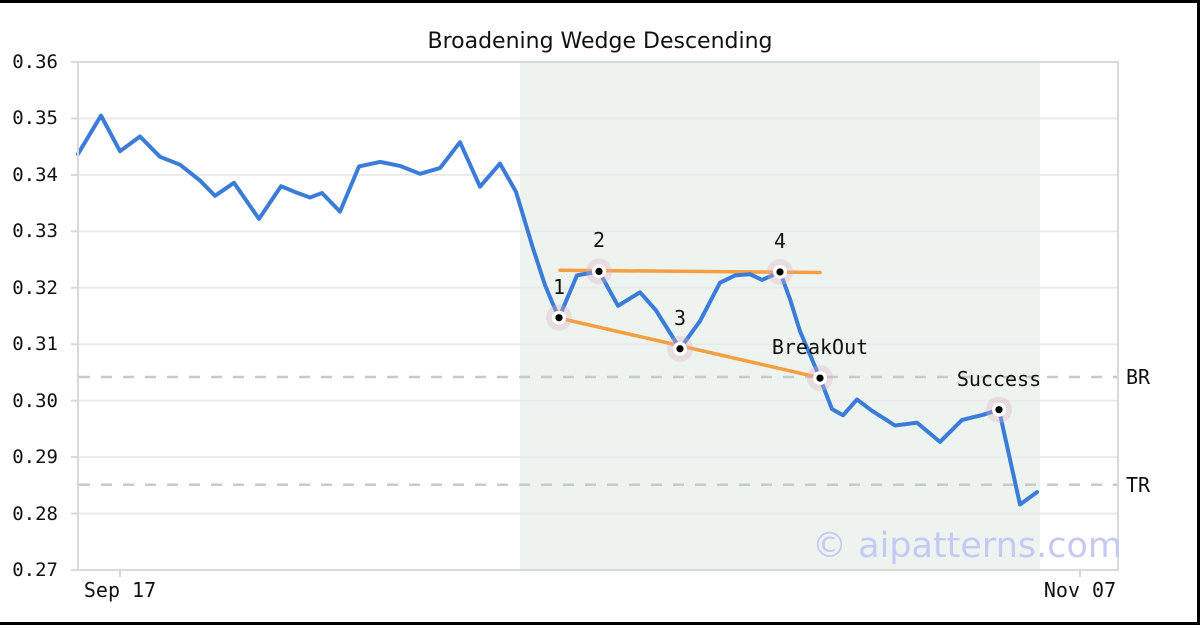 The width and height of the screenshot is (1200, 630). What do you see at coordinates (35, 174) in the screenshot?
I see `y-tick-label: 0.34` at bounding box center [35, 174].